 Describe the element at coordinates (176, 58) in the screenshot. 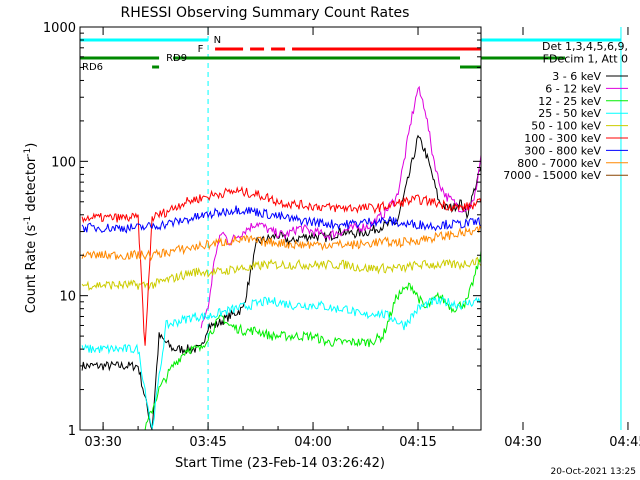

I see `state-bar-label-2: RD9` at that location.